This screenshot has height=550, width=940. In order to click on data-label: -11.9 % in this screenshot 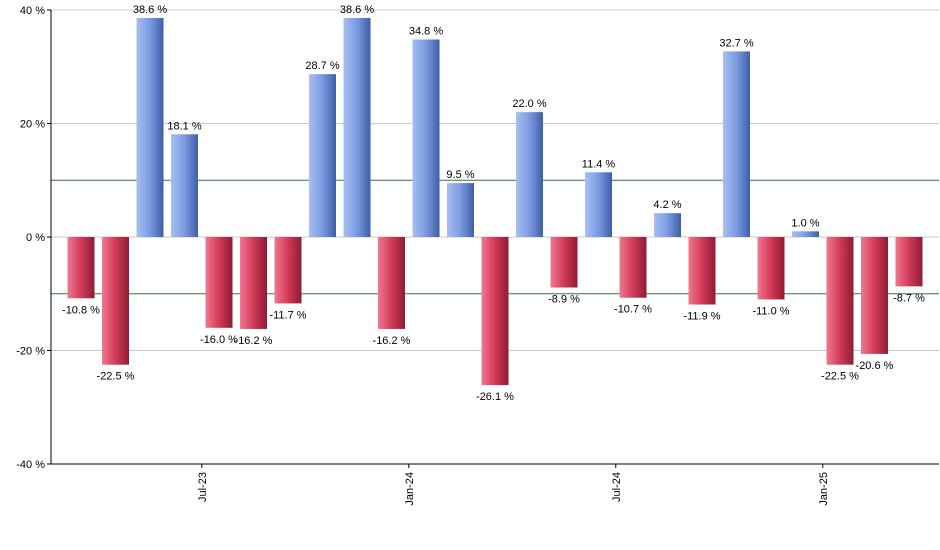, I will do `click(701, 317)`.